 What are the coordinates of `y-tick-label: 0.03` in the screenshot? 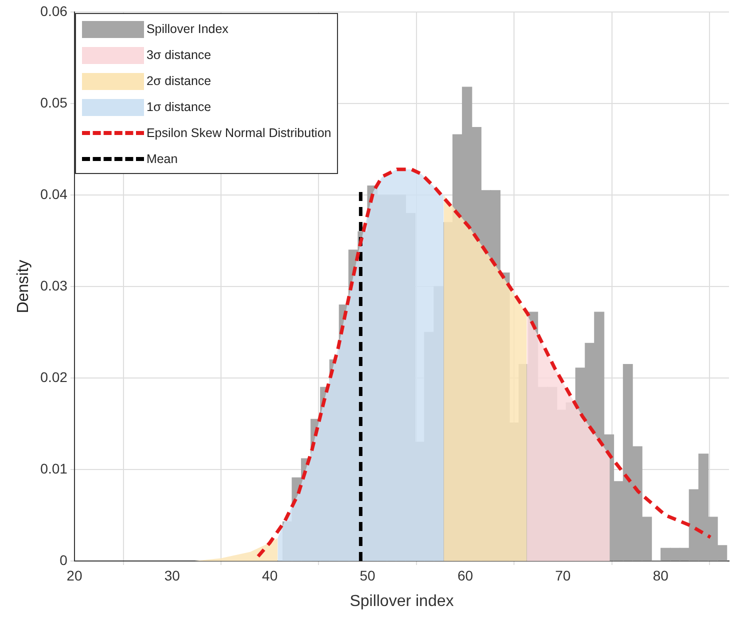 It's located at (54, 285).